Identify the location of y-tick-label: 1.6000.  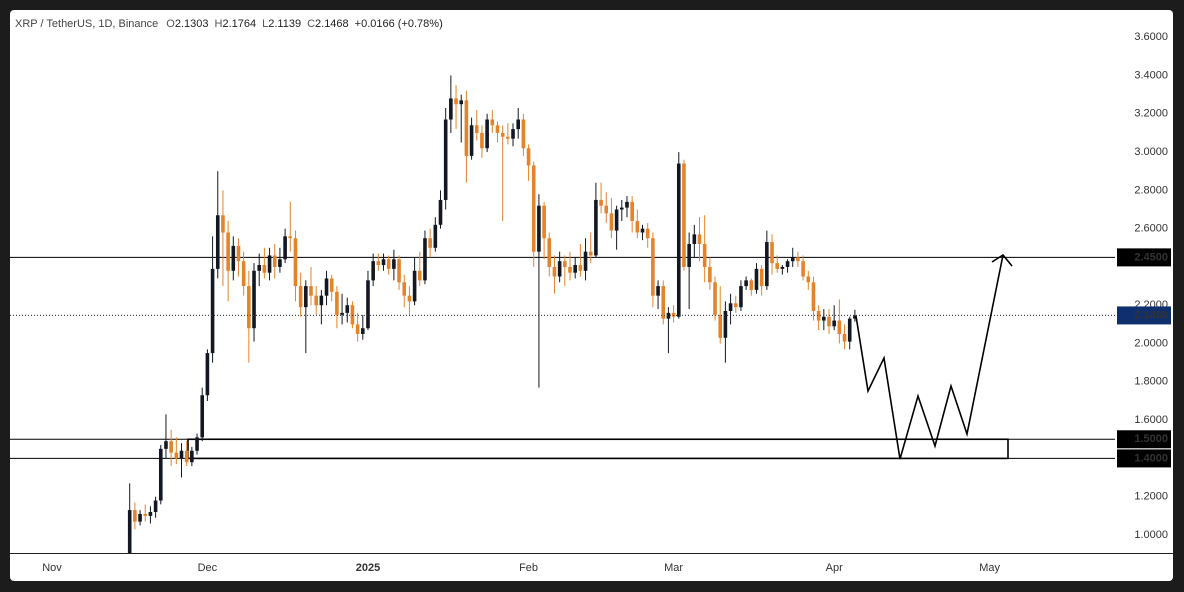
(1151, 420).